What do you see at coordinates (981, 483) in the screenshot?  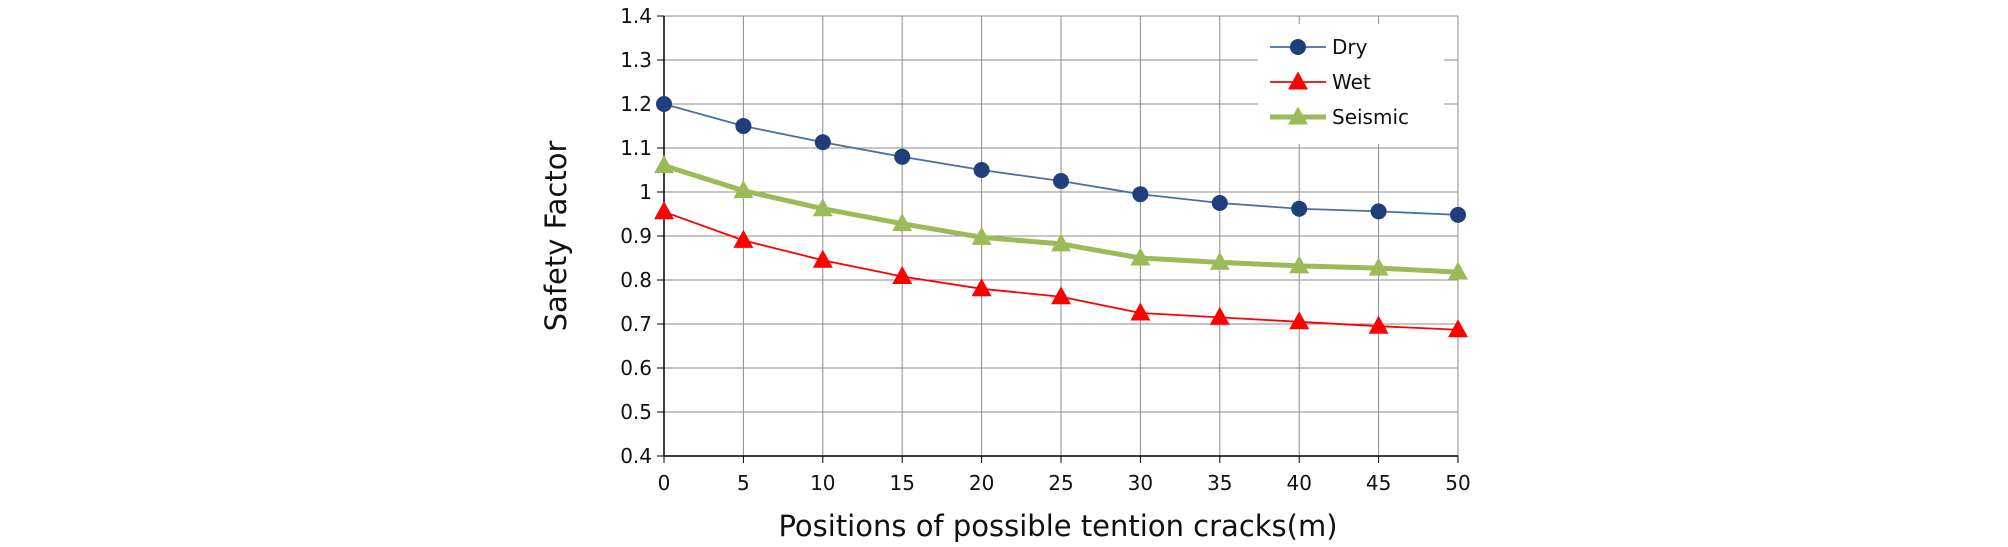 I see `x-tick-label: 20` at bounding box center [981, 483].